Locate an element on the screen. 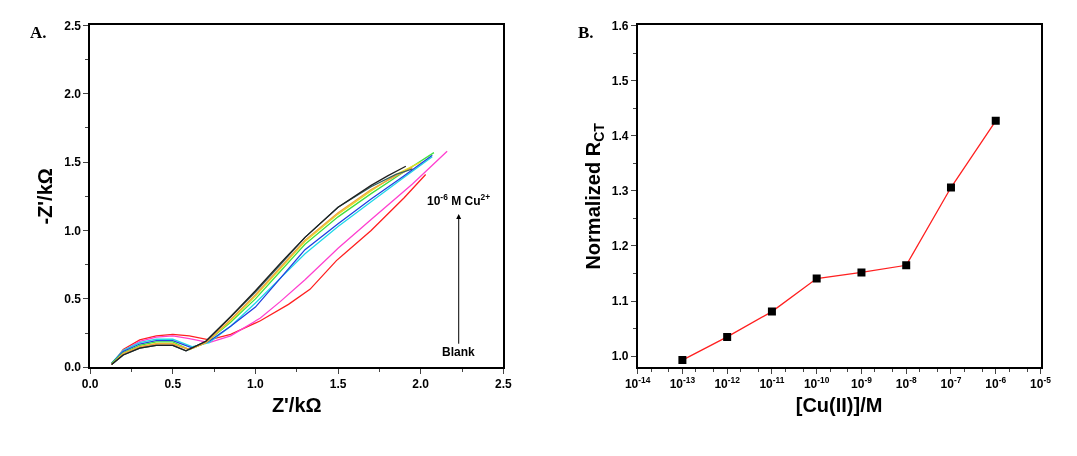  y-tick-label: 1.2 is located at coordinates (620, 246).